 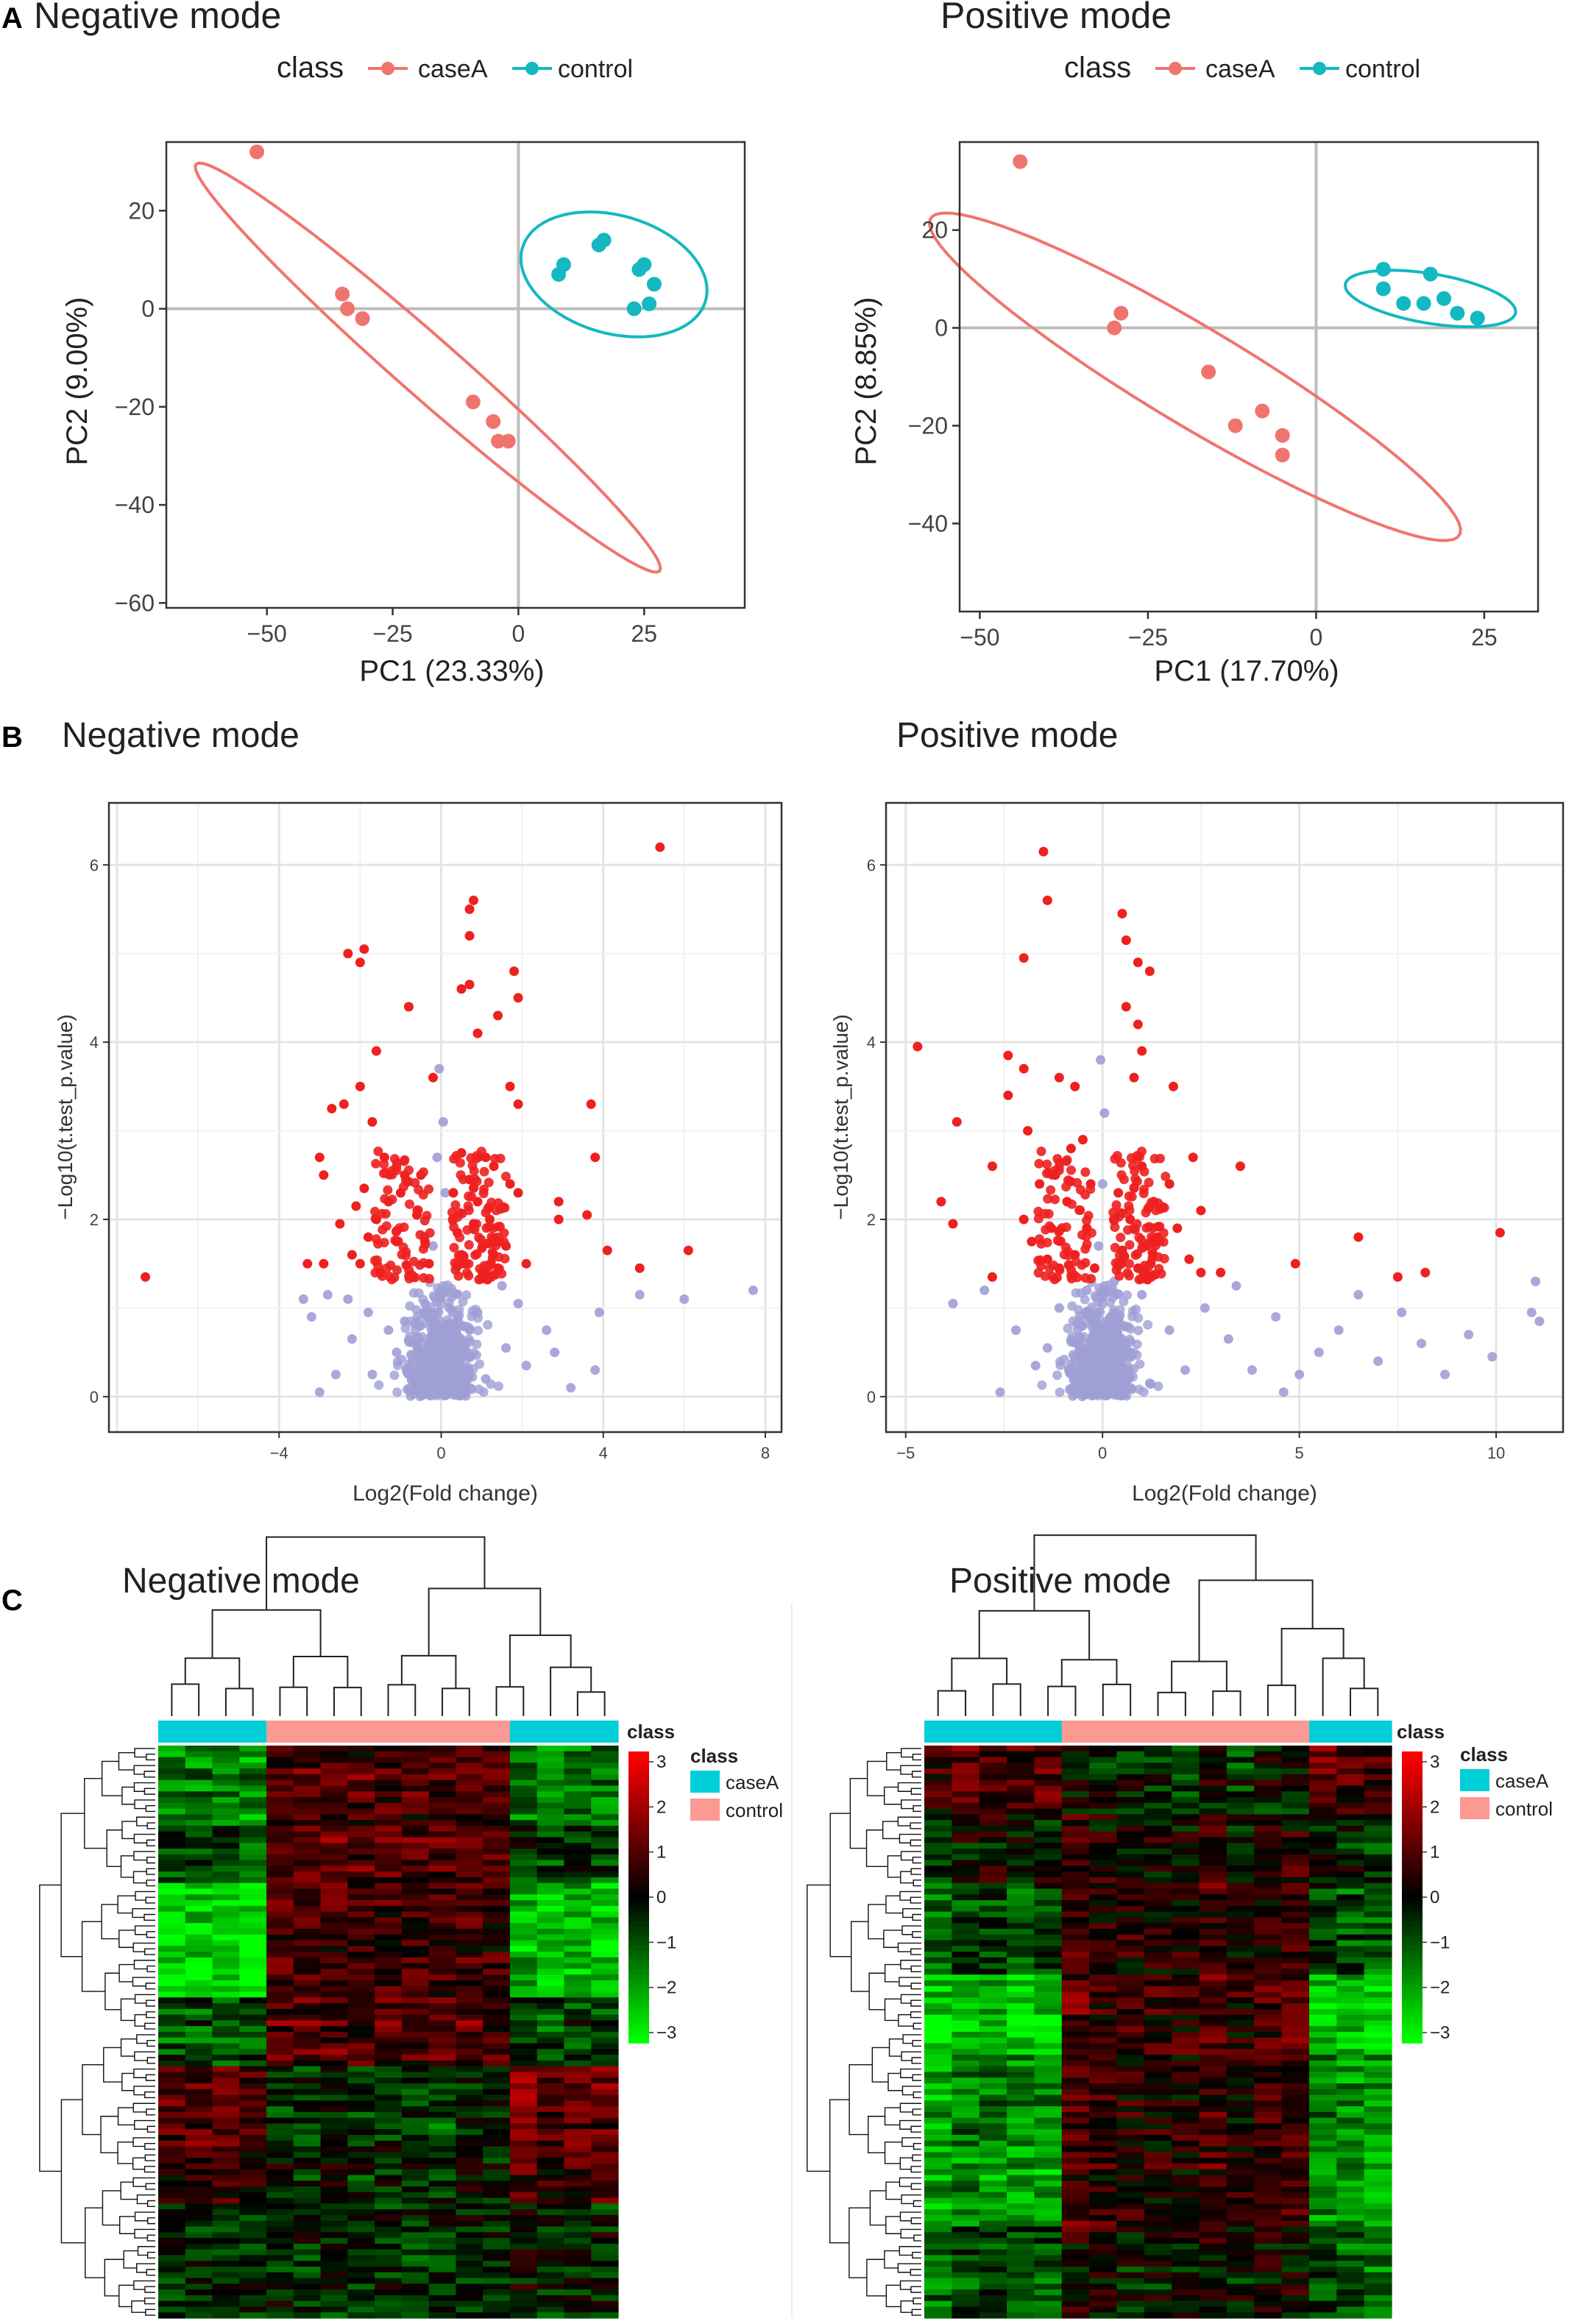 What do you see at coordinates (388, 2032) in the screenshot?
I see `heatmap-negative-cells` at bounding box center [388, 2032].